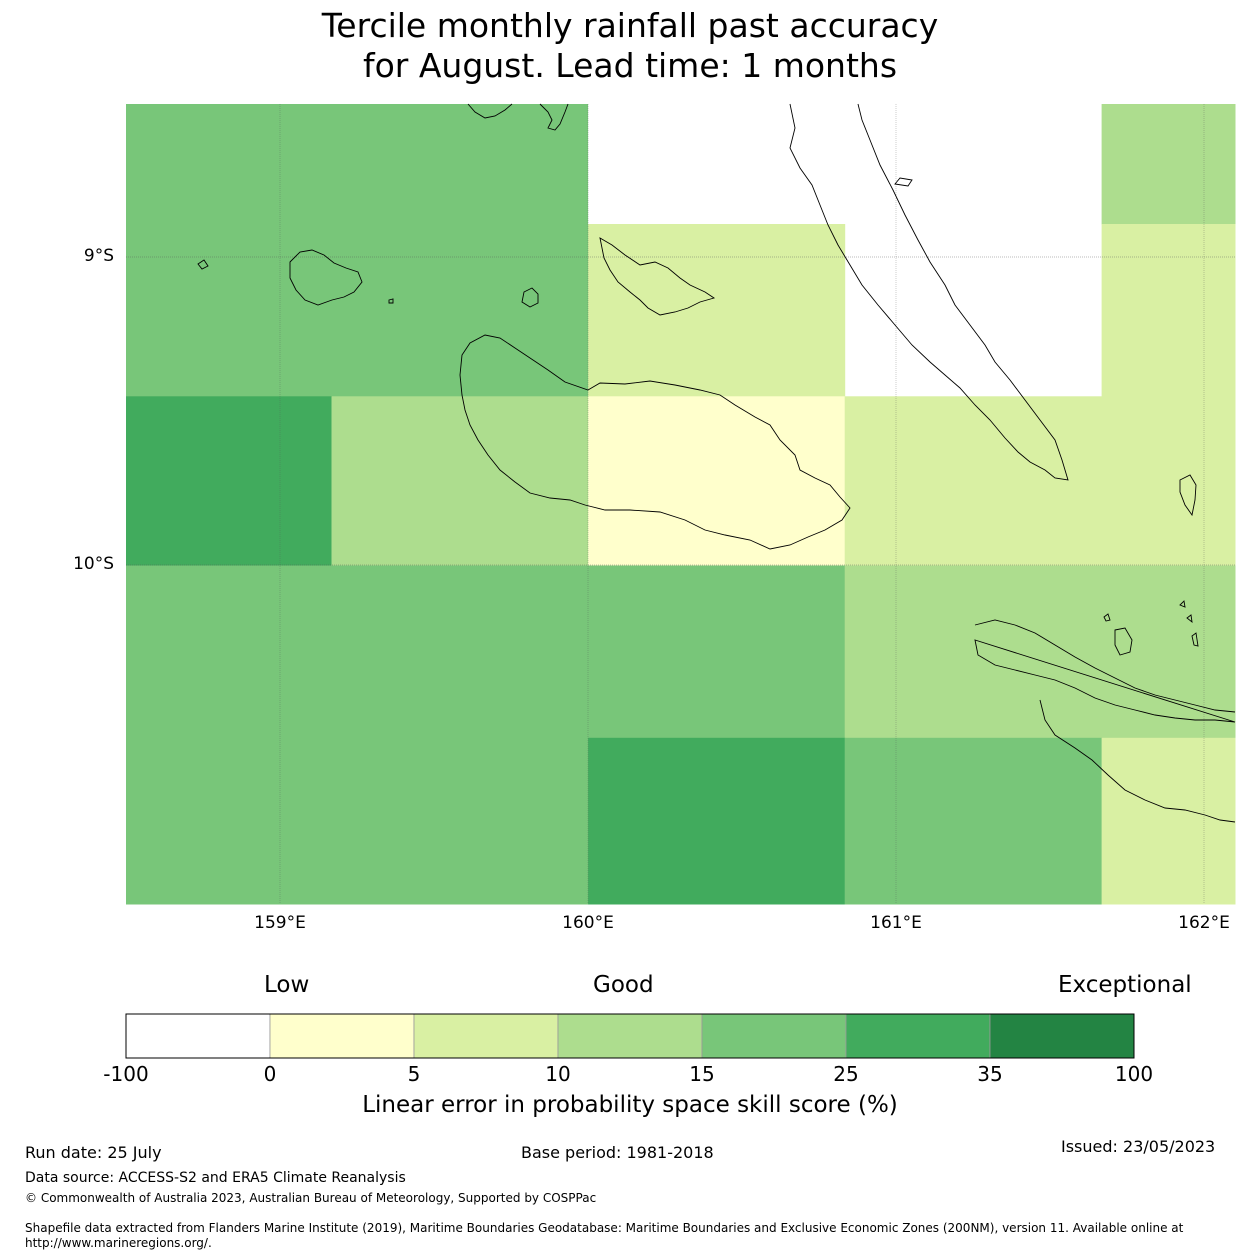 The image size is (1260, 1260). What do you see at coordinates (98, 256) in the screenshot?
I see `lat-label-9s: 9°S` at bounding box center [98, 256].